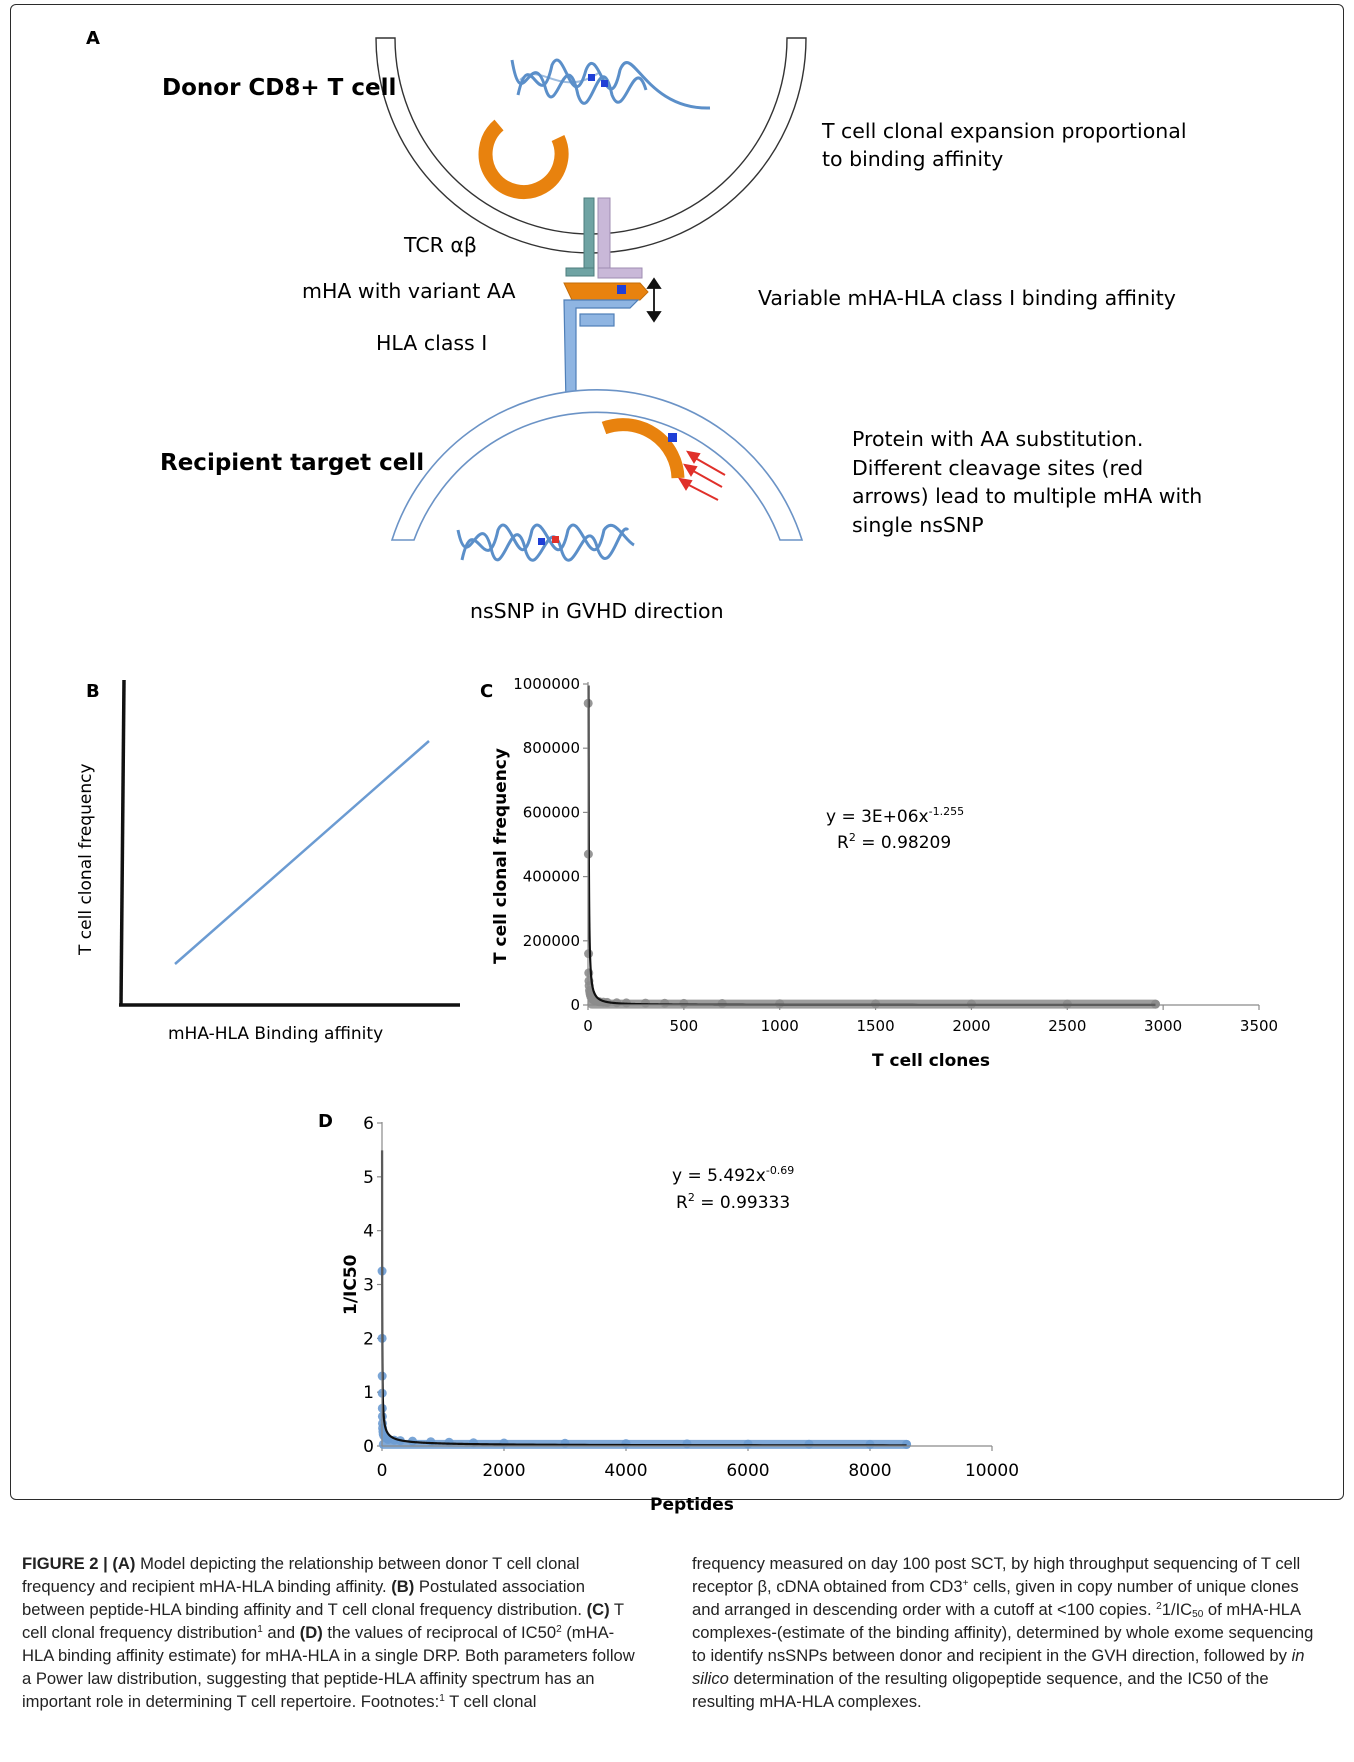 Image resolution: width=1354 pixels, height=1762 pixels. I want to click on panel-c-x-tick-label: 3500, so click(1259, 1026).